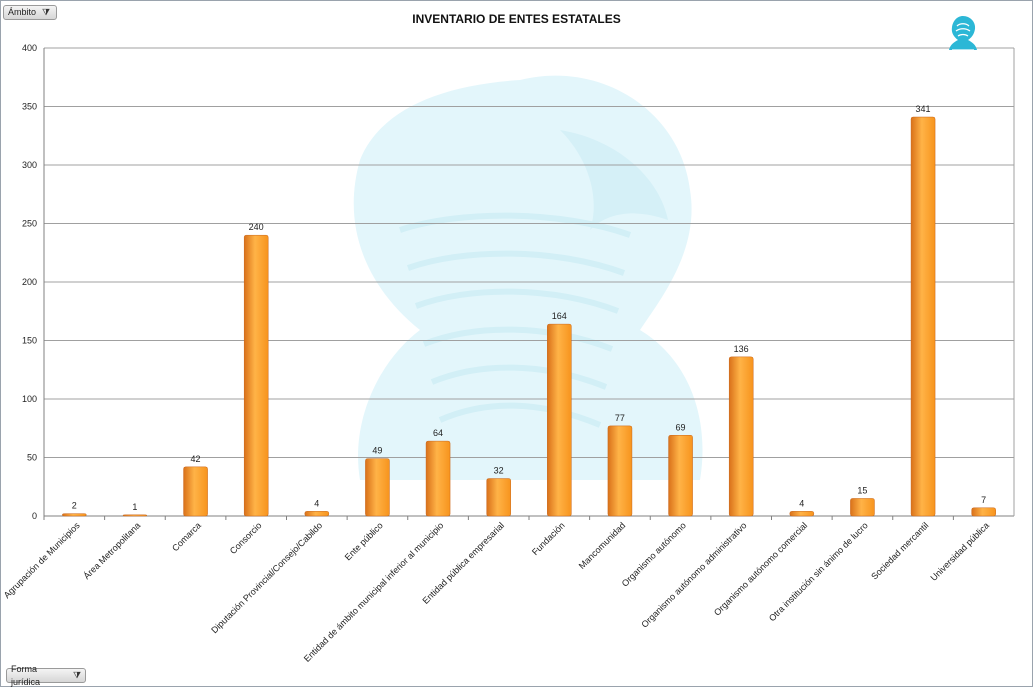 The height and width of the screenshot is (689, 1033). Describe the element at coordinates (364, 541) in the screenshot. I see `x-tick-label: Ente público` at that location.